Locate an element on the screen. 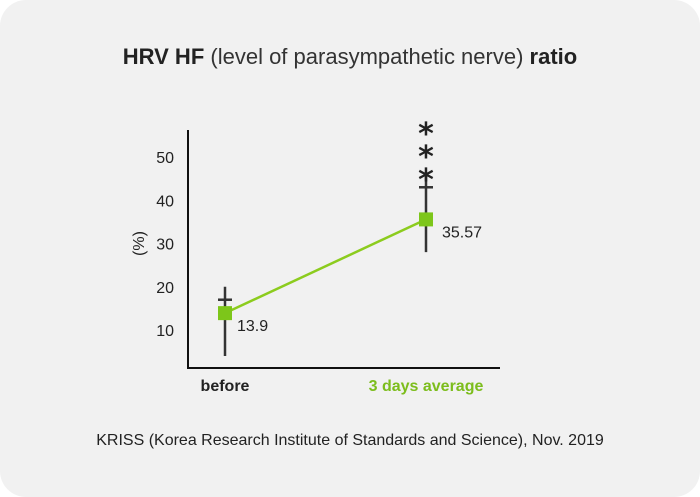 Image resolution: width=700 pixels, height=497 pixels. data-value-label: 13.9 is located at coordinates (252, 326).